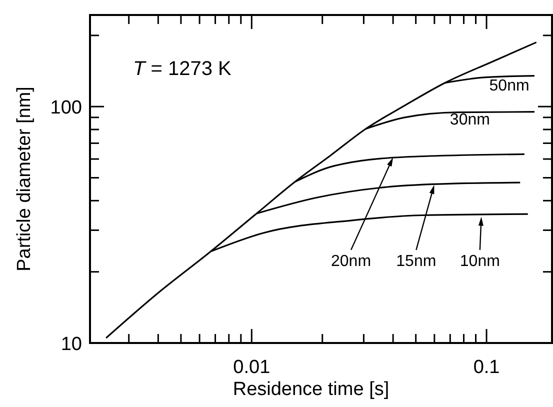  What do you see at coordinates (24, 179) in the screenshot?
I see `y-axis-title: Particle diameter [nm]` at bounding box center [24, 179].